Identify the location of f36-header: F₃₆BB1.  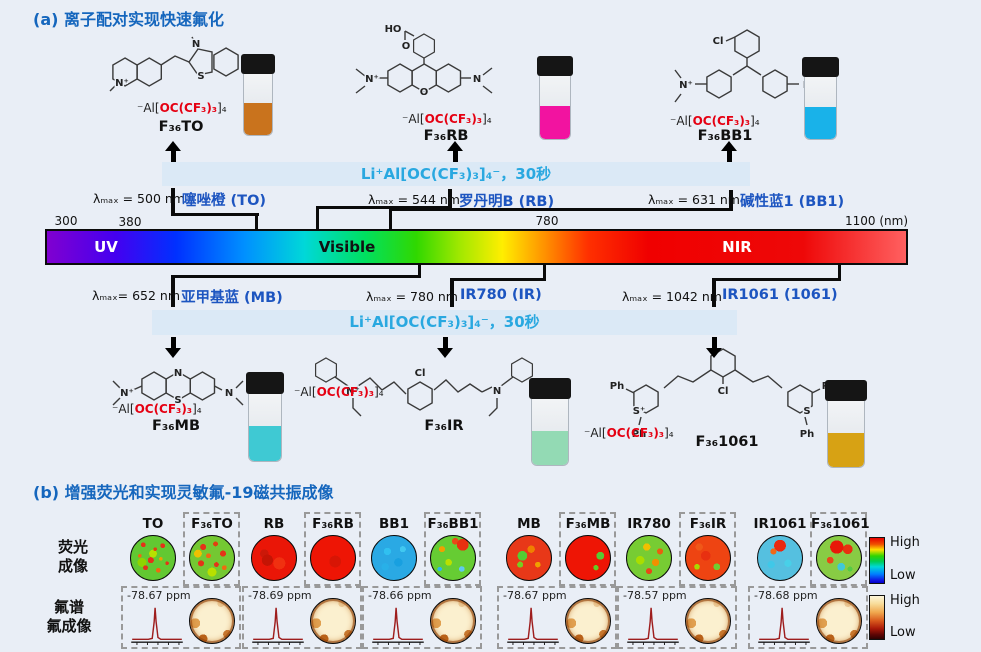
(453, 524).